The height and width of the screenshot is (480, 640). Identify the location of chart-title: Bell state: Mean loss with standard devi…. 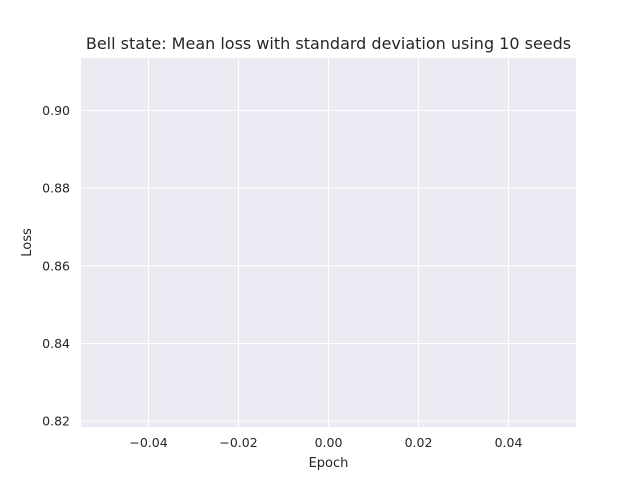
(328, 43).